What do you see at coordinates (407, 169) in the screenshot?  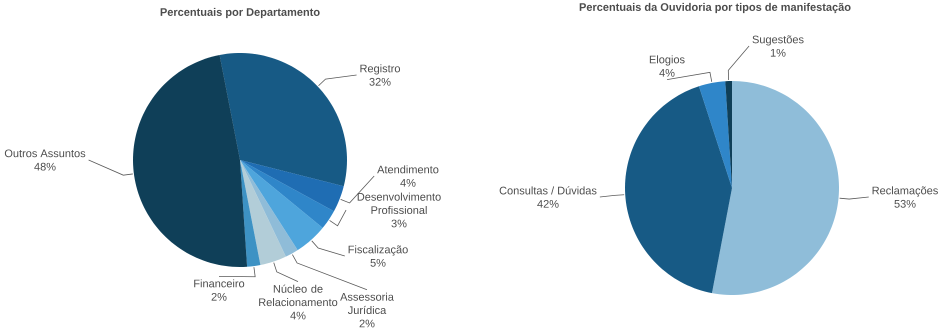 I see `slice-label: Atendimento` at bounding box center [407, 169].